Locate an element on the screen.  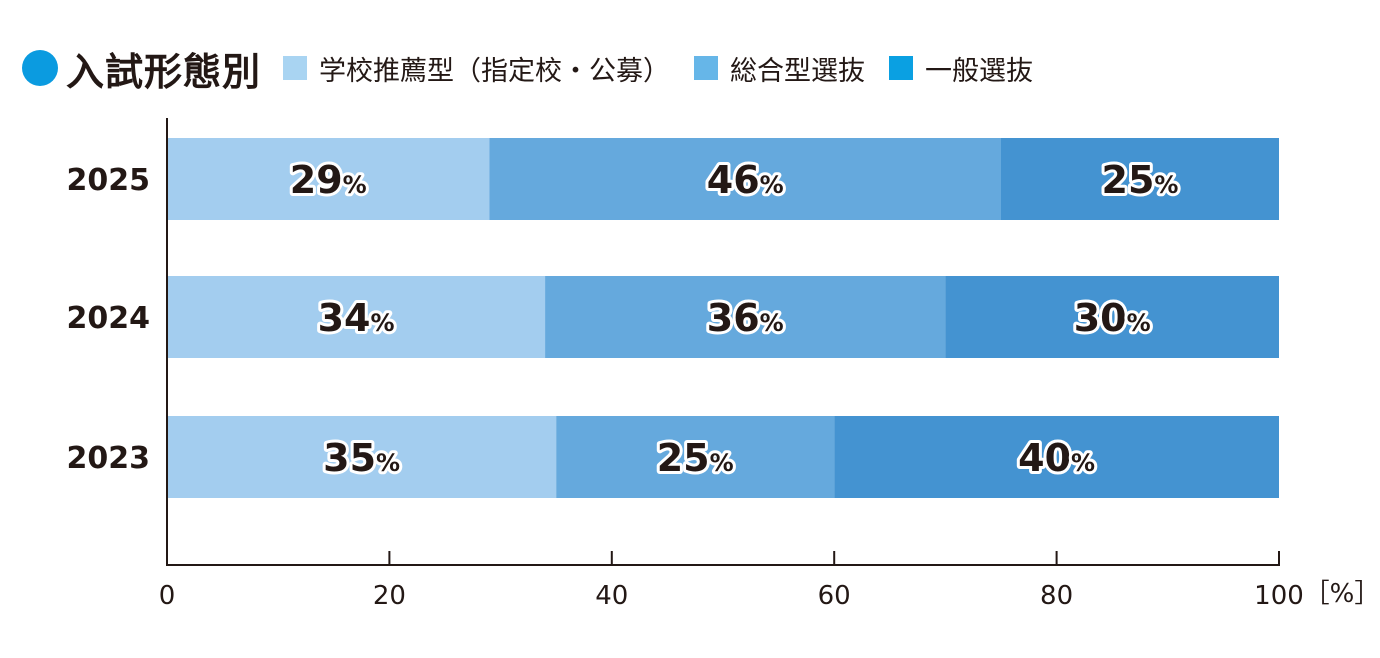
y-tick-label: 2023 is located at coordinates (109, 458).